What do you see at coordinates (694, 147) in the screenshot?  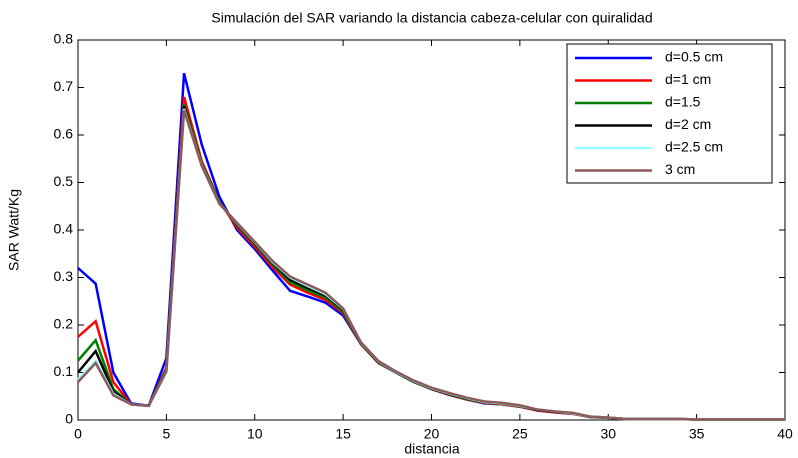 I see `legend-label: d=2.5 cm` at bounding box center [694, 147].